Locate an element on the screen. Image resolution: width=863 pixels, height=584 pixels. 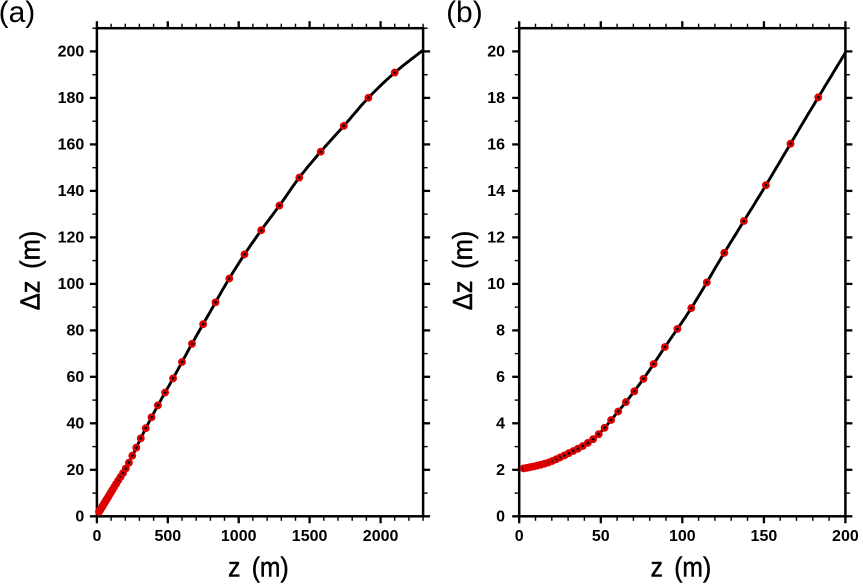
svg-text: 10 is located at coordinates (496, 284).